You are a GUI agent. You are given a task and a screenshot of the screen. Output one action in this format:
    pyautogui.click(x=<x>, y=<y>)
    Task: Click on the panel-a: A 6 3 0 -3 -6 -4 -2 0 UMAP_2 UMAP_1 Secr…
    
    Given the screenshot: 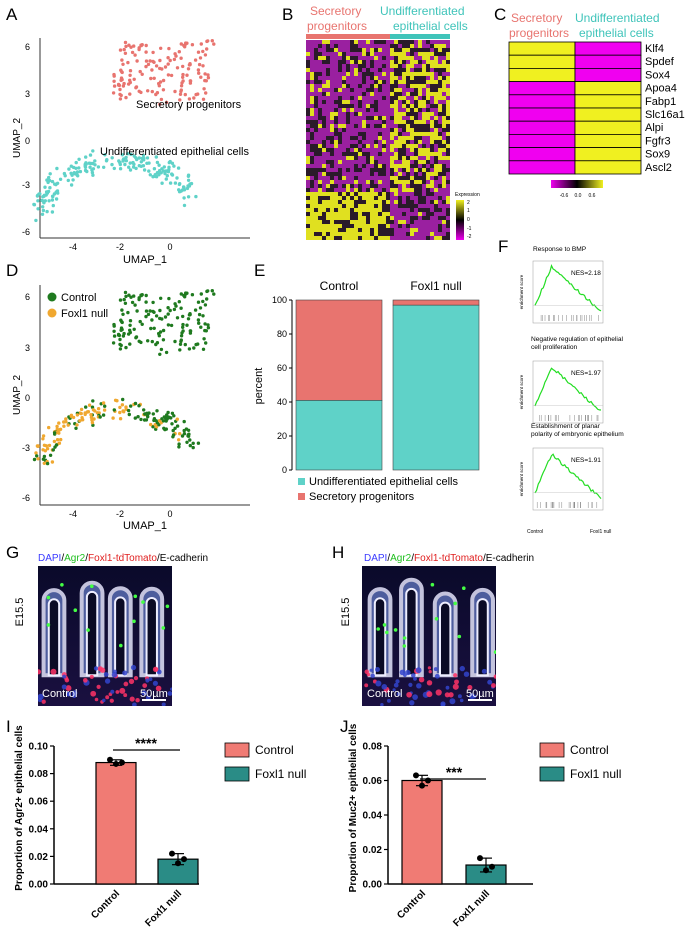 What is the action you would take?
    pyautogui.click(x=128, y=135)
    